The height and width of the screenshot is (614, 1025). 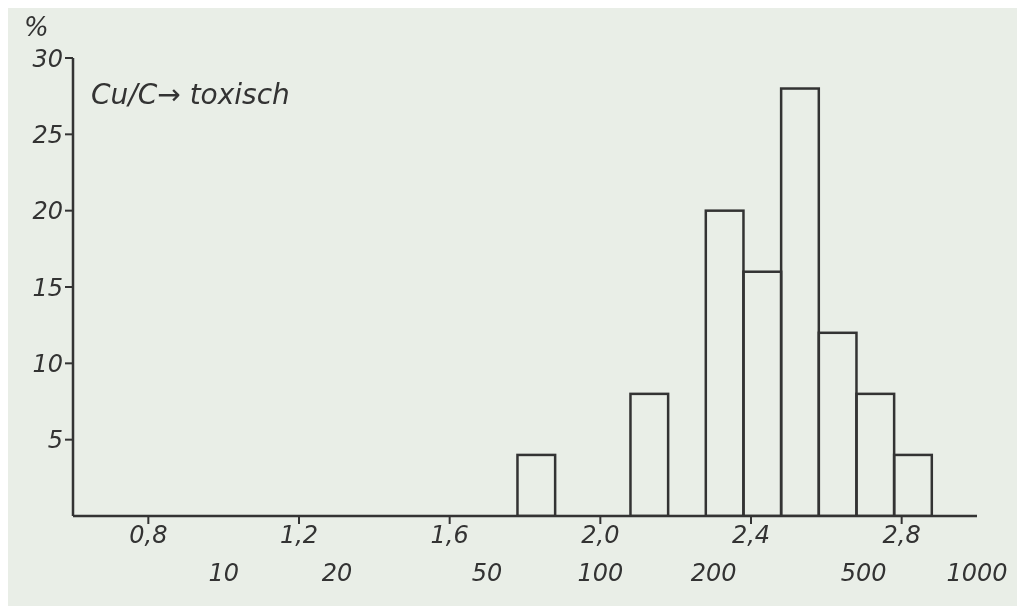 I want to click on x-tick-label: 1,2, so click(x=299, y=535).